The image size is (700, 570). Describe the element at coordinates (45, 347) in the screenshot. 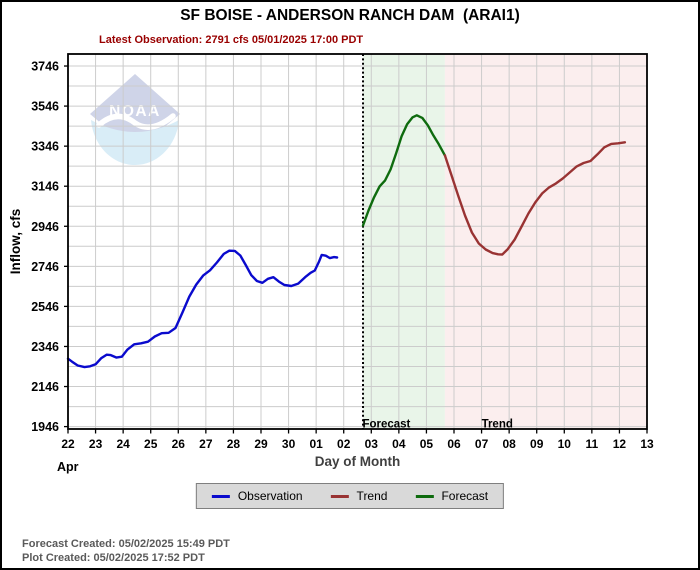

I see `y-tick-label: 2346` at that location.